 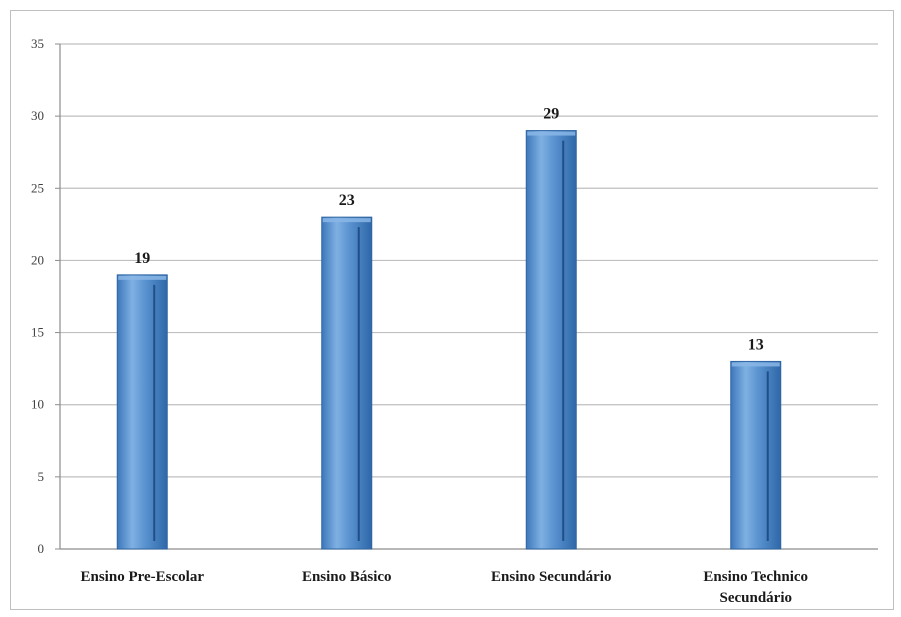 What do you see at coordinates (37, 332) in the screenshot?
I see `y-tick-label: 15` at bounding box center [37, 332].